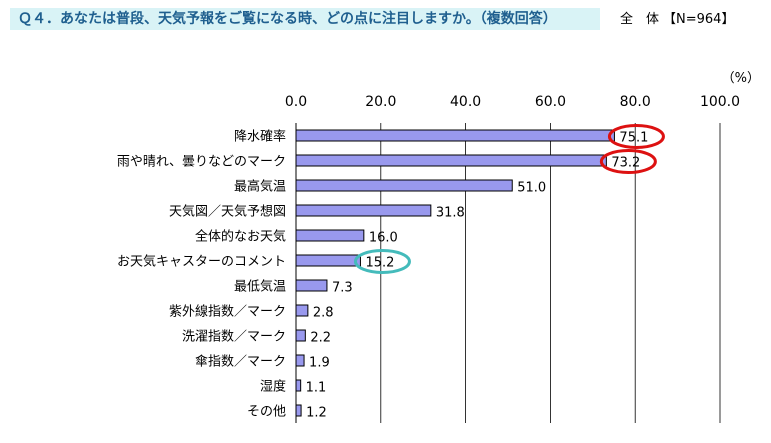 The height and width of the screenshot is (443, 771). Describe the element at coordinates (227, 212) in the screenshot. I see `category-label: 天気図／天気予想図` at that location.